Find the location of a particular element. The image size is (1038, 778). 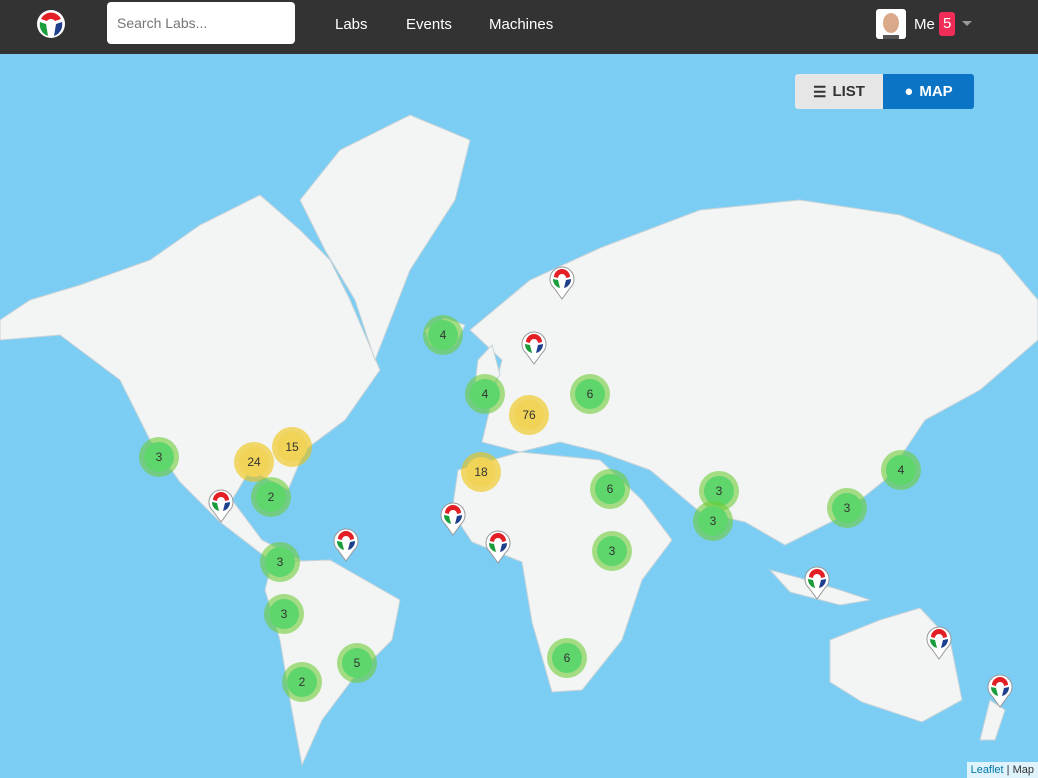

cluster-marker: 15 is located at coordinates (292, 447).